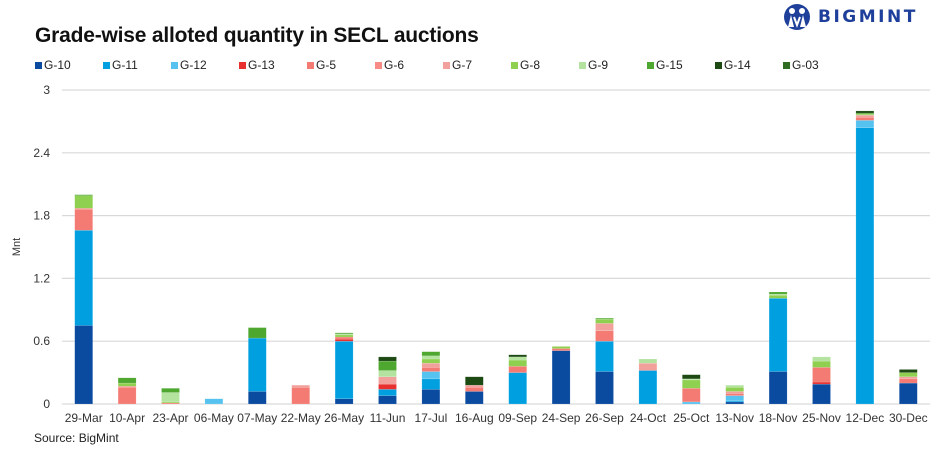 The width and height of the screenshot is (945, 453). Describe the element at coordinates (76, 438) in the screenshot. I see `source-note: Source: BigMint` at that location.